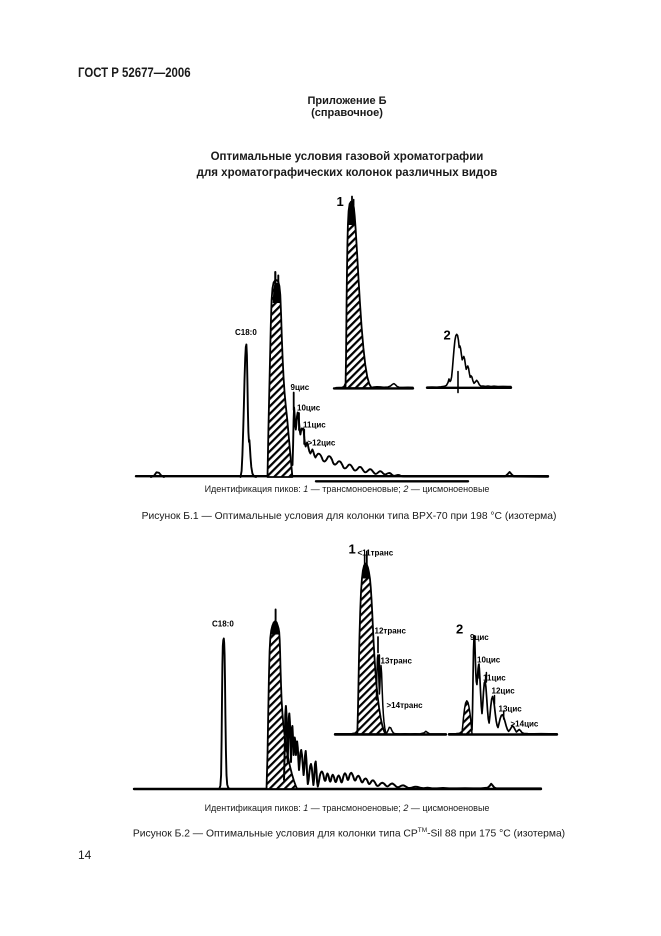 The width and height of the screenshot is (661, 936). What do you see at coordinates (405, 705) in the screenshot?
I see `svg-text: >14транс` at bounding box center [405, 705].